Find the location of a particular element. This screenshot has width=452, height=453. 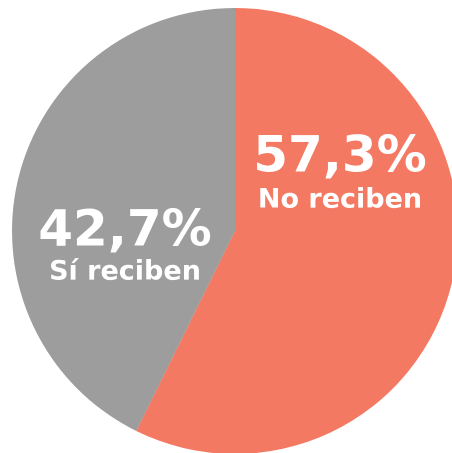

value-label: 57,3% is located at coordinates (339, 155).